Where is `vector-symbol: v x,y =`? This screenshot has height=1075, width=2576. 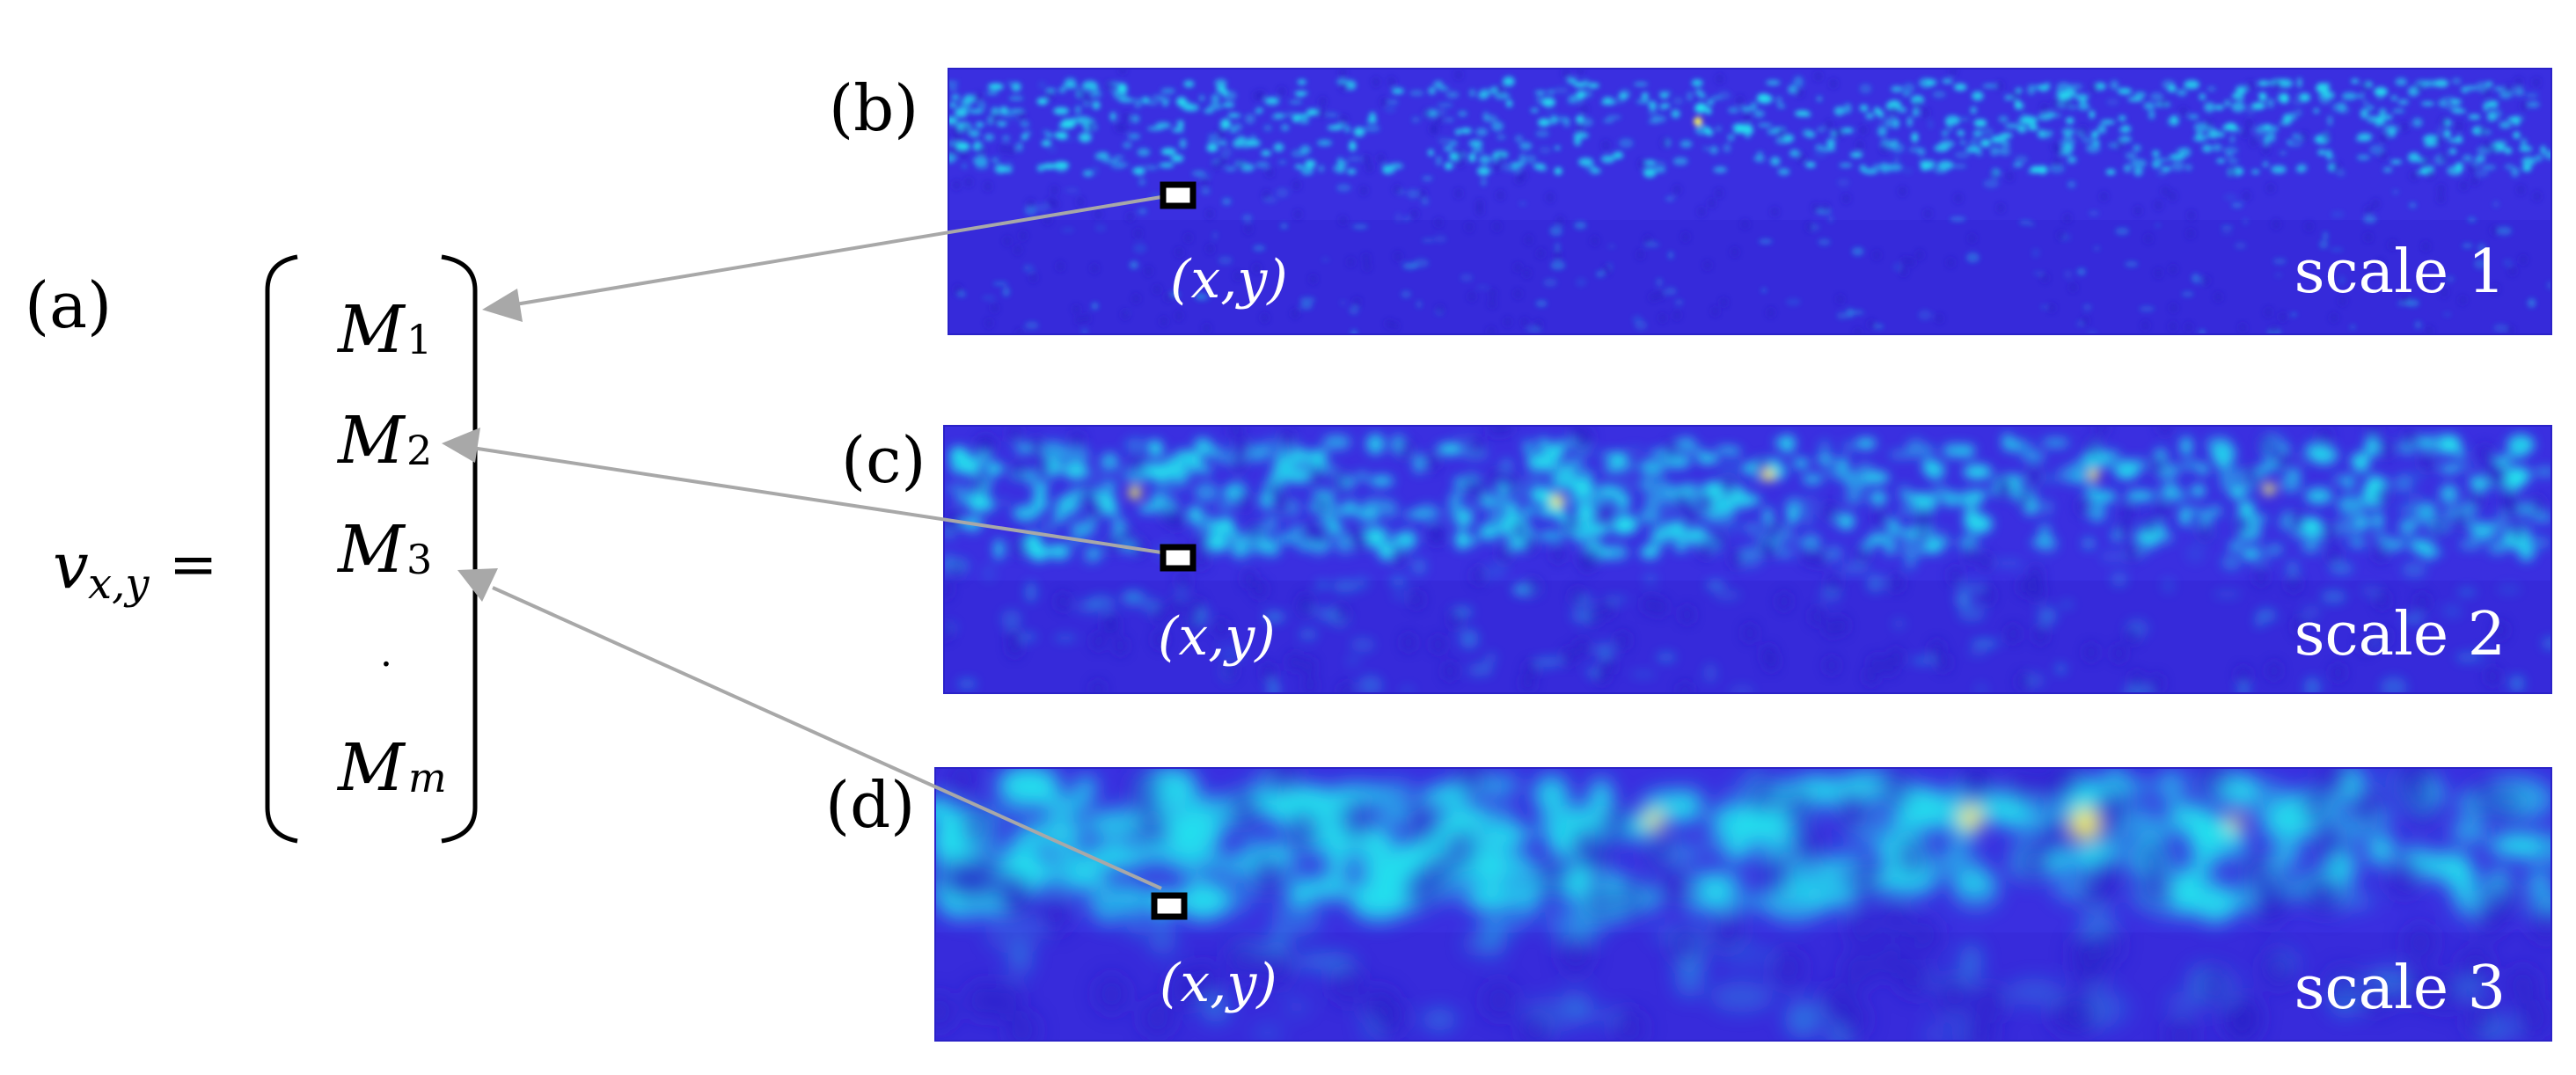
vector-symbol: v x,y = is located at coordinates (135, 569).